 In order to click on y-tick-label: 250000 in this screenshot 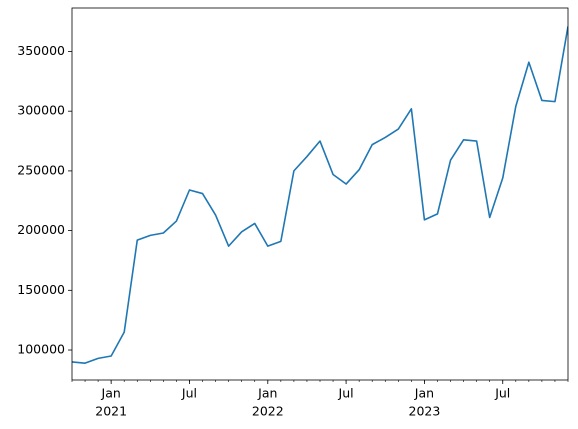, I will do `click(41, 169)`.